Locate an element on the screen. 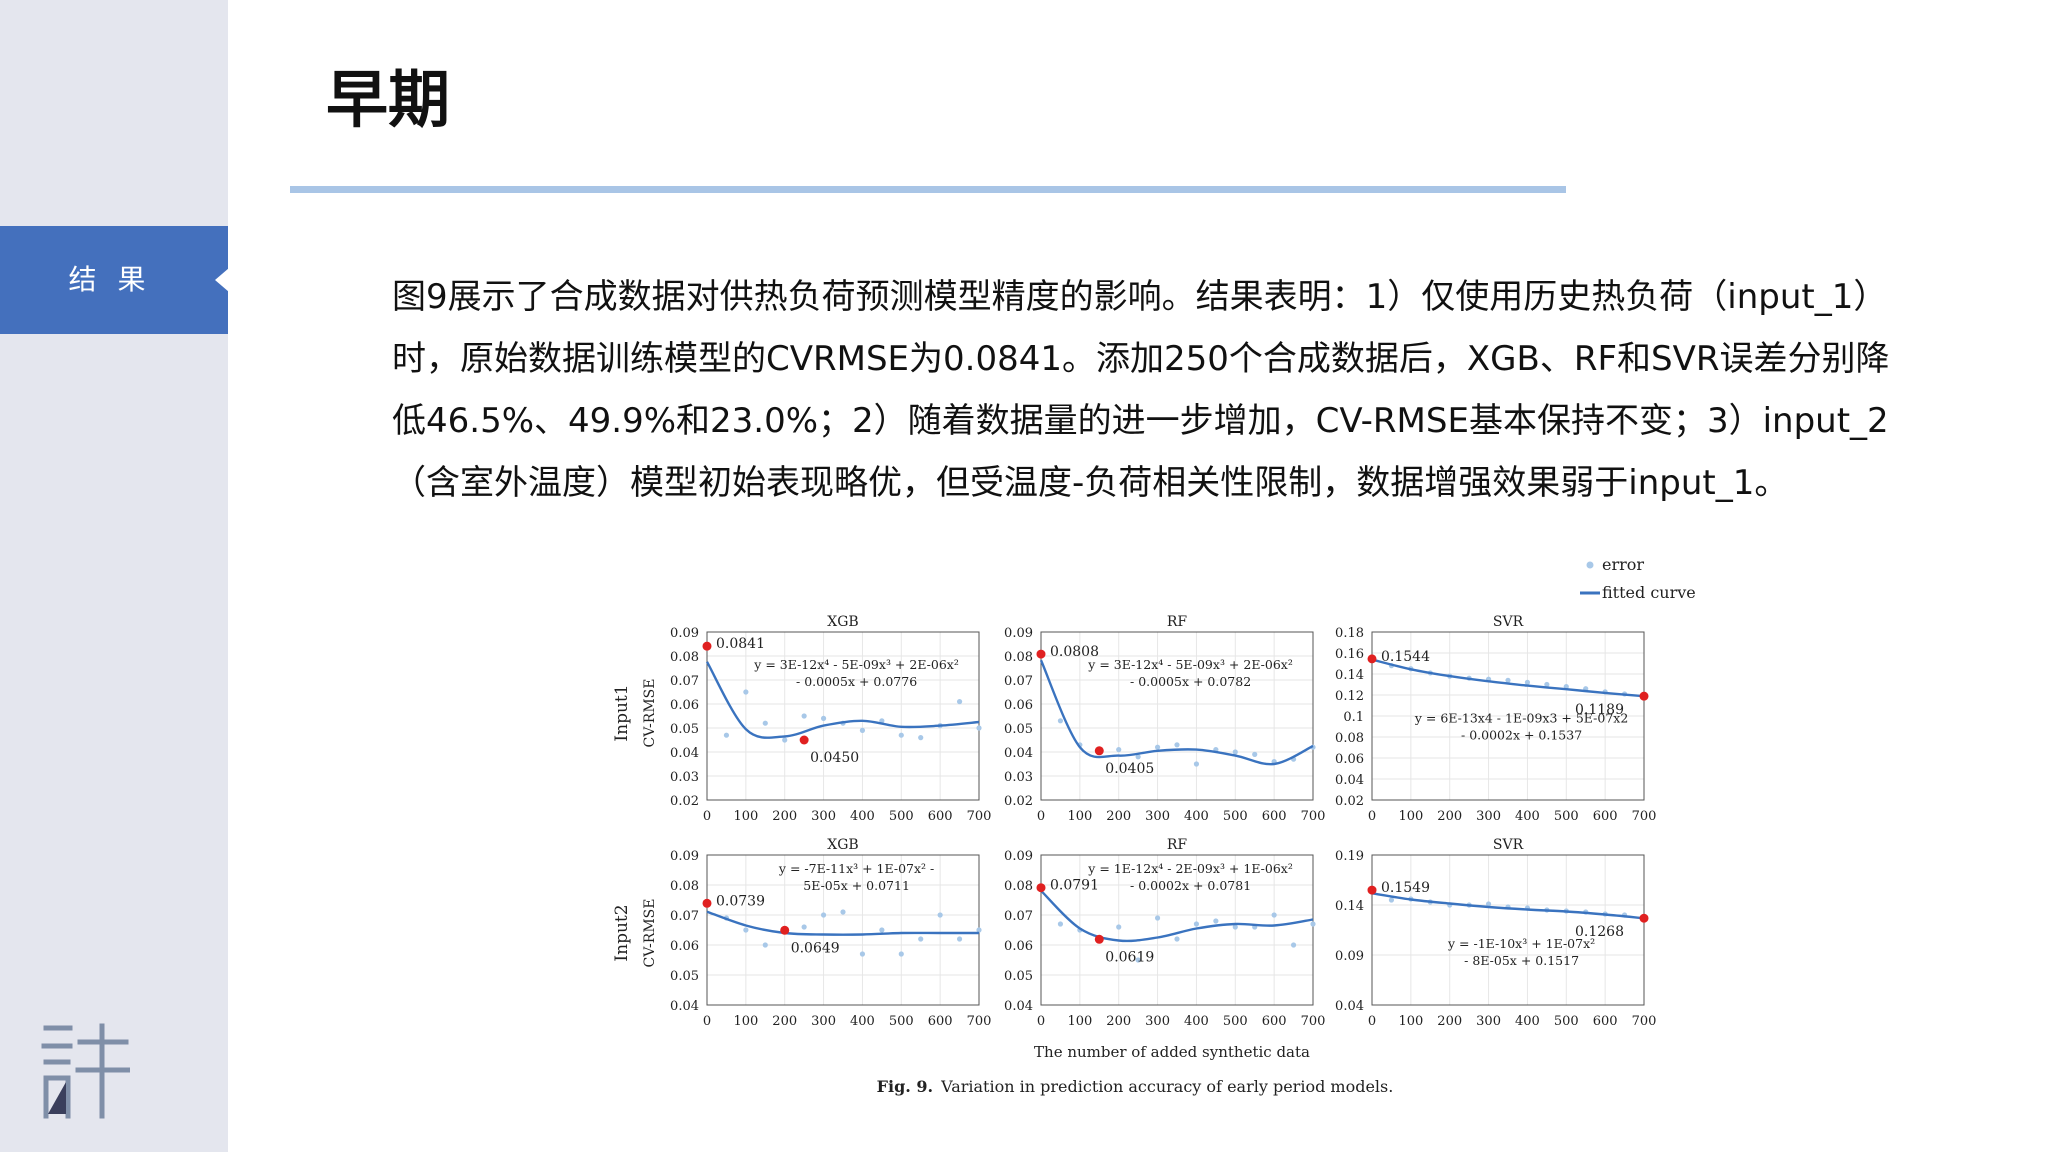 The width and height of the screenshot is (2048, 1152). sidebar-item-results: 结 果 is located at coordinates (114, 280).